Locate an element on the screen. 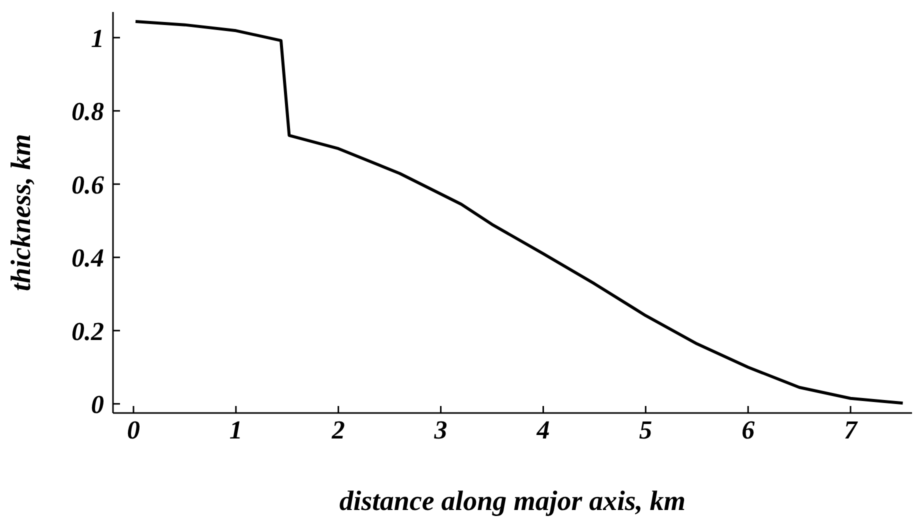  x-tick-label: 7 is located at coordinates (851, 429).